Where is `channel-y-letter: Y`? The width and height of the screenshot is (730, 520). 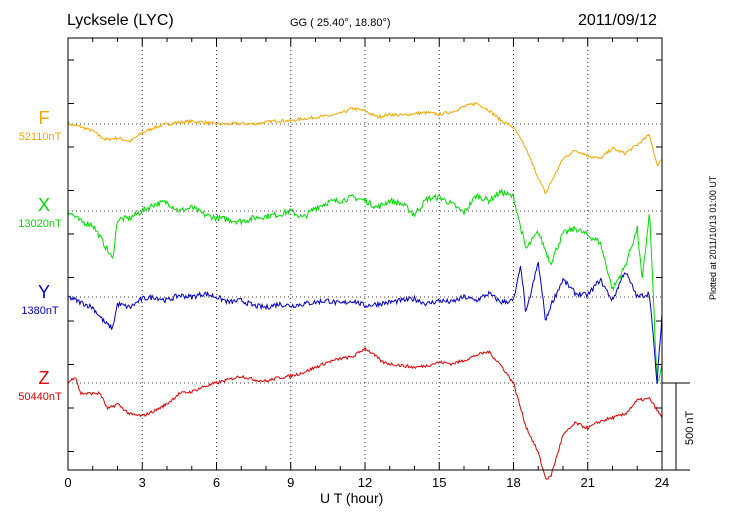 channel-y-letter: Y is located at coordinates (43, 292).